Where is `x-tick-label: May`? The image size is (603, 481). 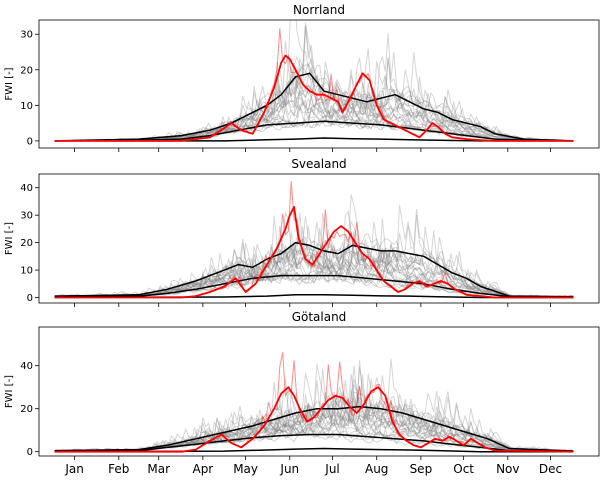
x-tick-label: May is located at coordinates (245, 469).